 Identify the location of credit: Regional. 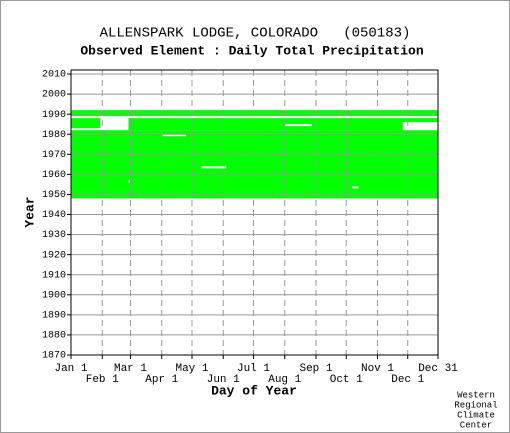
(475, 405).